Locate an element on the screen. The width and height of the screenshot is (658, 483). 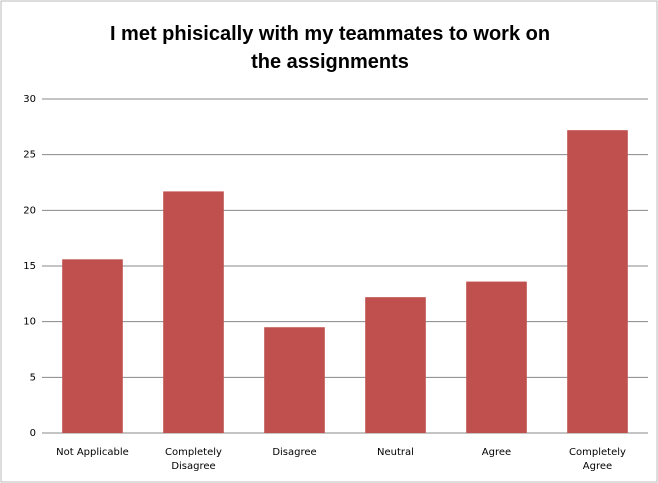
y-tick-label: 20 is located at coordinates (29, 210).